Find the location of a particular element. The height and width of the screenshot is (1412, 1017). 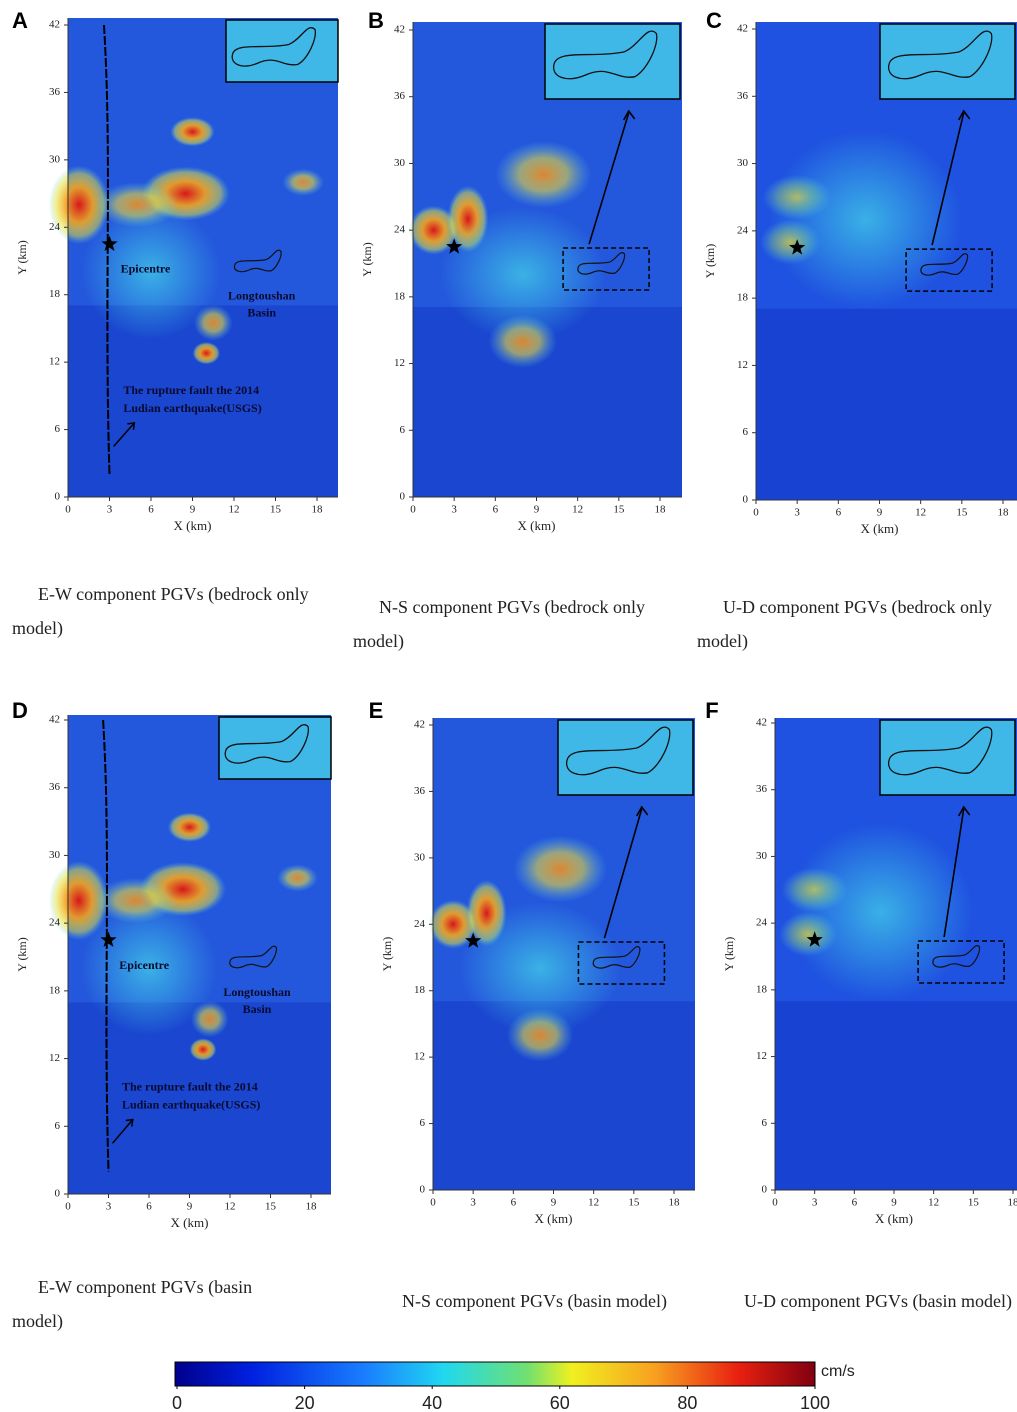

colorbar-tick-label: 100 is located at coordinates (815, 1402).